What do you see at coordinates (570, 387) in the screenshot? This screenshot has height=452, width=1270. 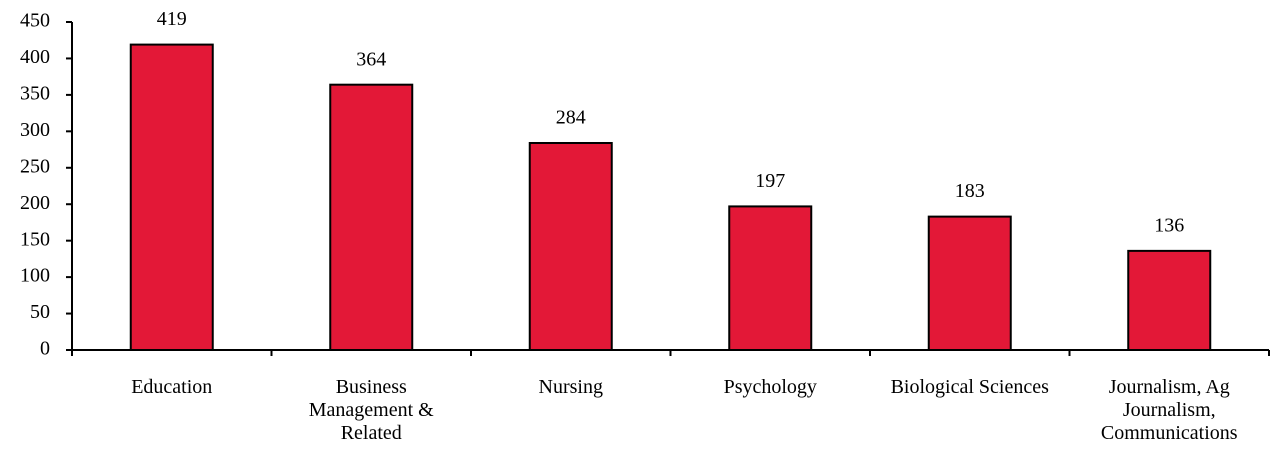 I see `x-tick-label: Nursing` at bounding box center [570, 387].